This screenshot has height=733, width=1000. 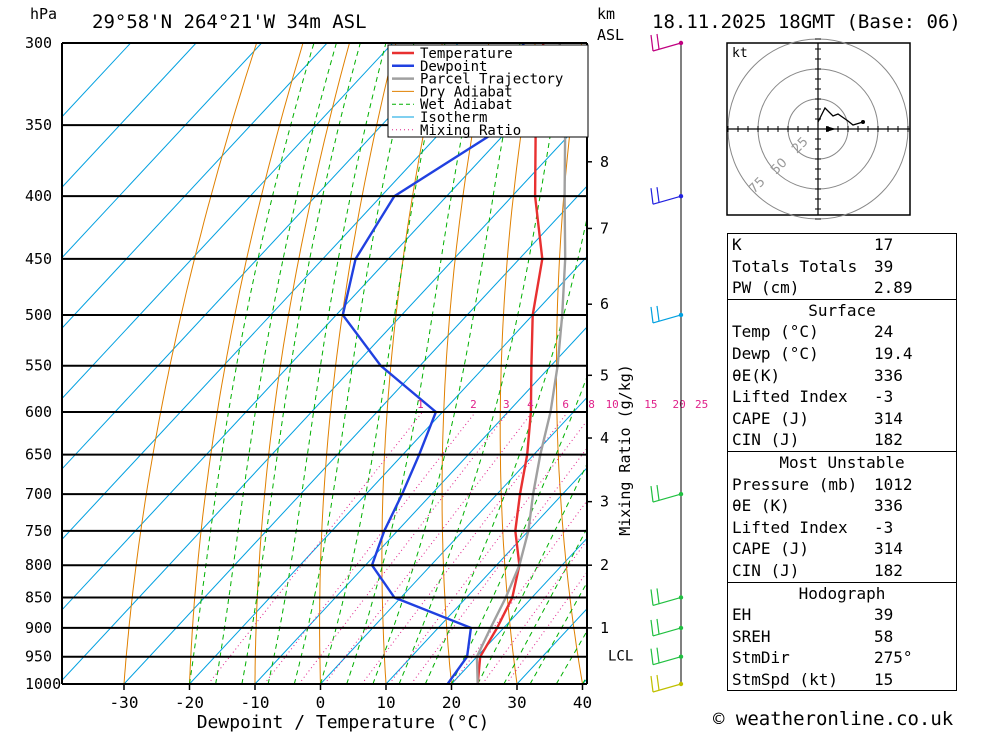 What do you see at coordinates (806, 22) in the screenshot?
I see `datetime-title: 18.11.2025 18GMT (Base: 06)` at bounding box center [806, 22].